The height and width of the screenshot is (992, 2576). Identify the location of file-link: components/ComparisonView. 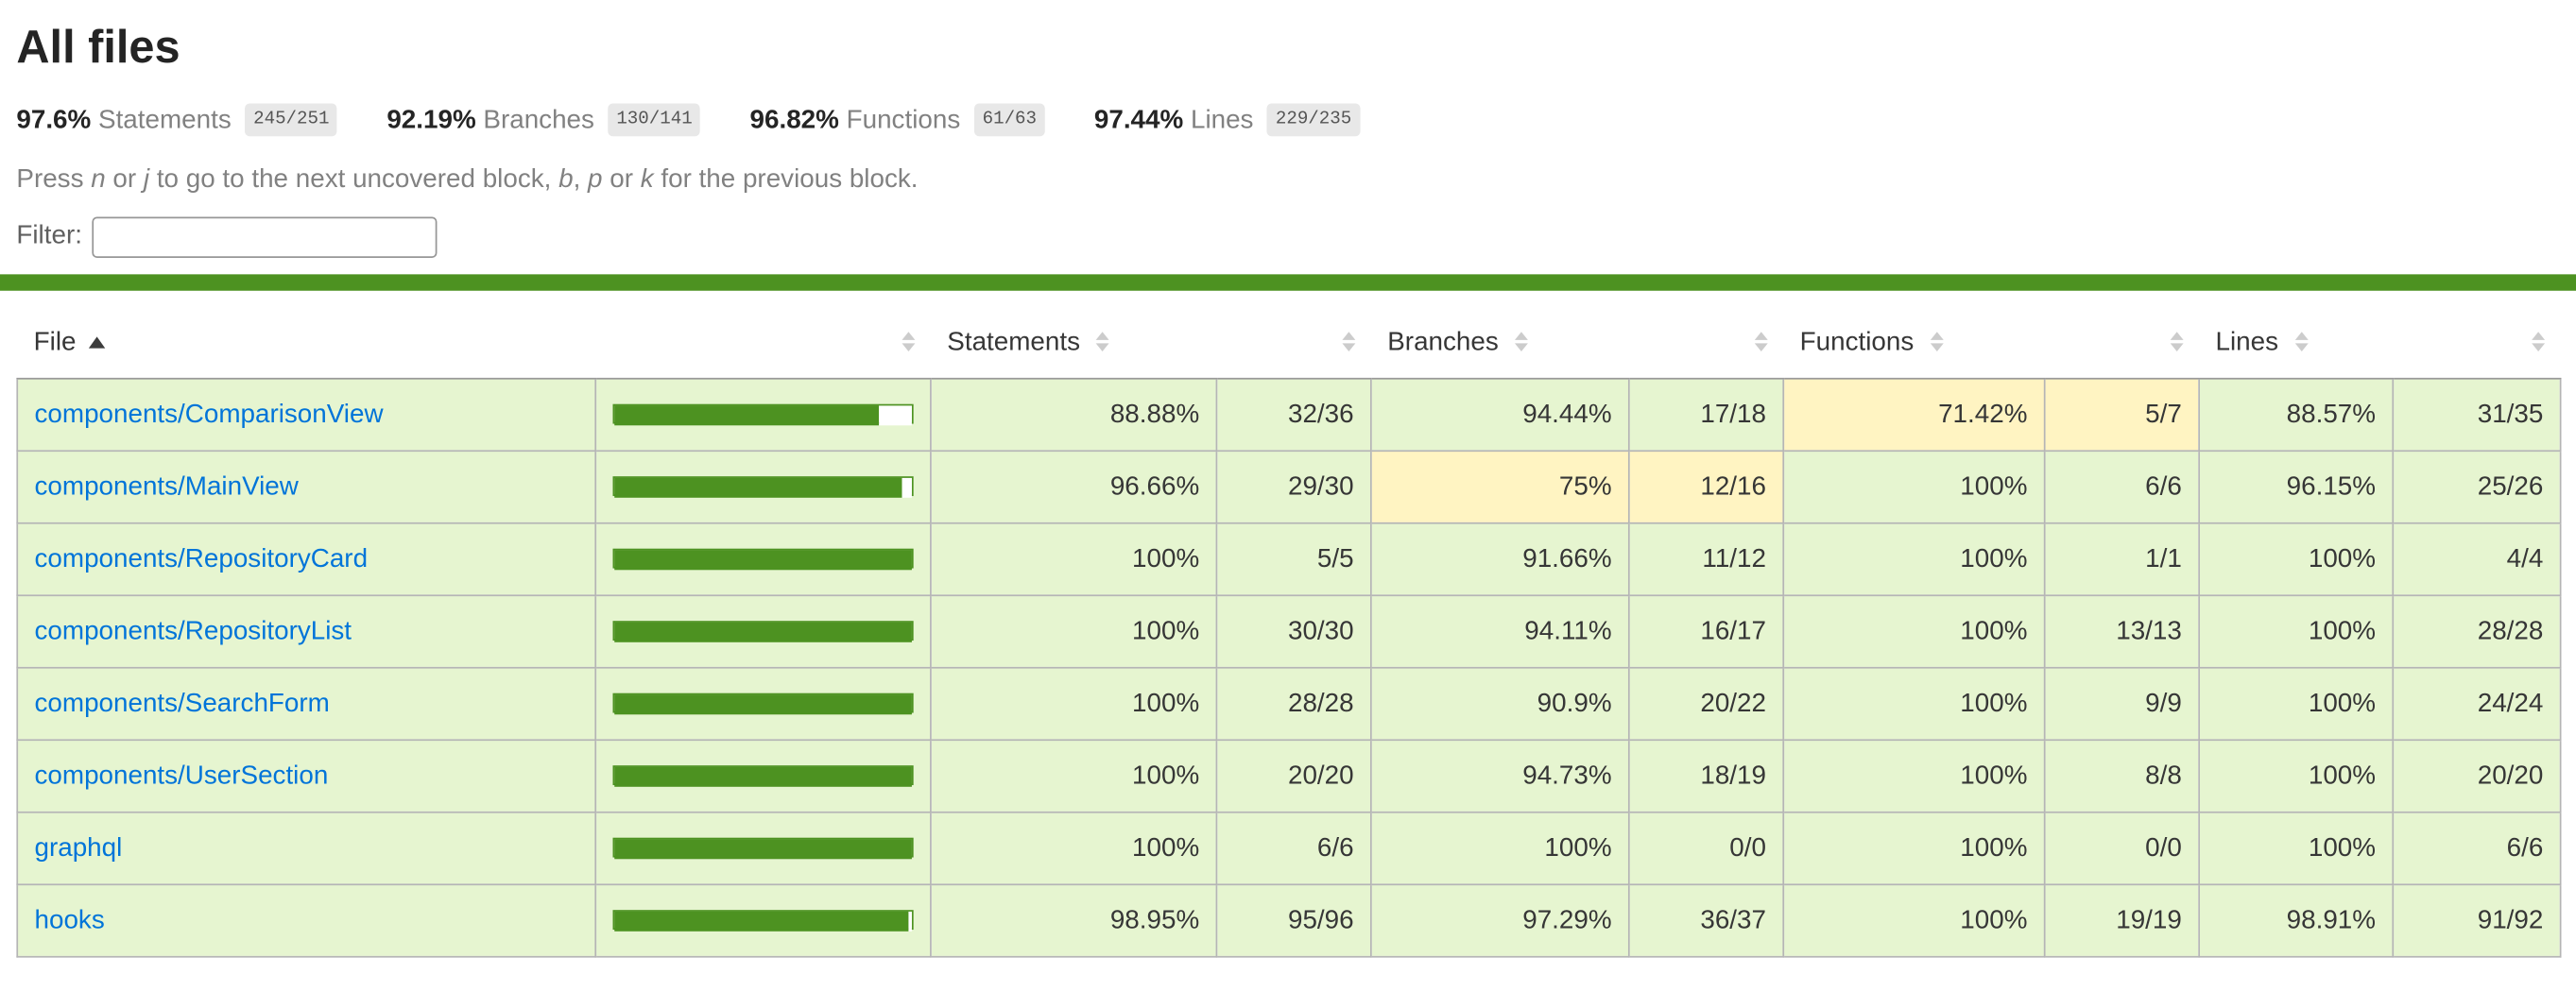
(209, 414).